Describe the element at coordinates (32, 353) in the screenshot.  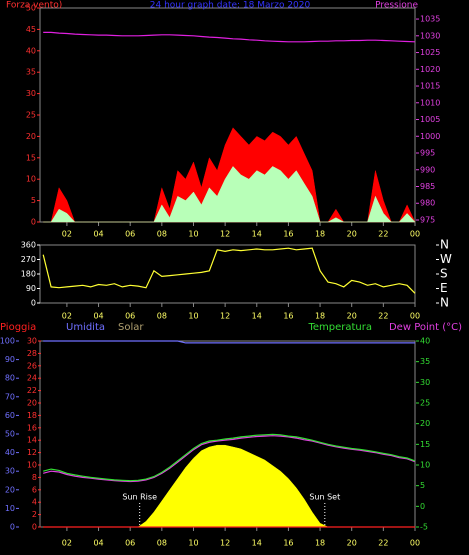
I see `y3-tick-label: 28` at that location.